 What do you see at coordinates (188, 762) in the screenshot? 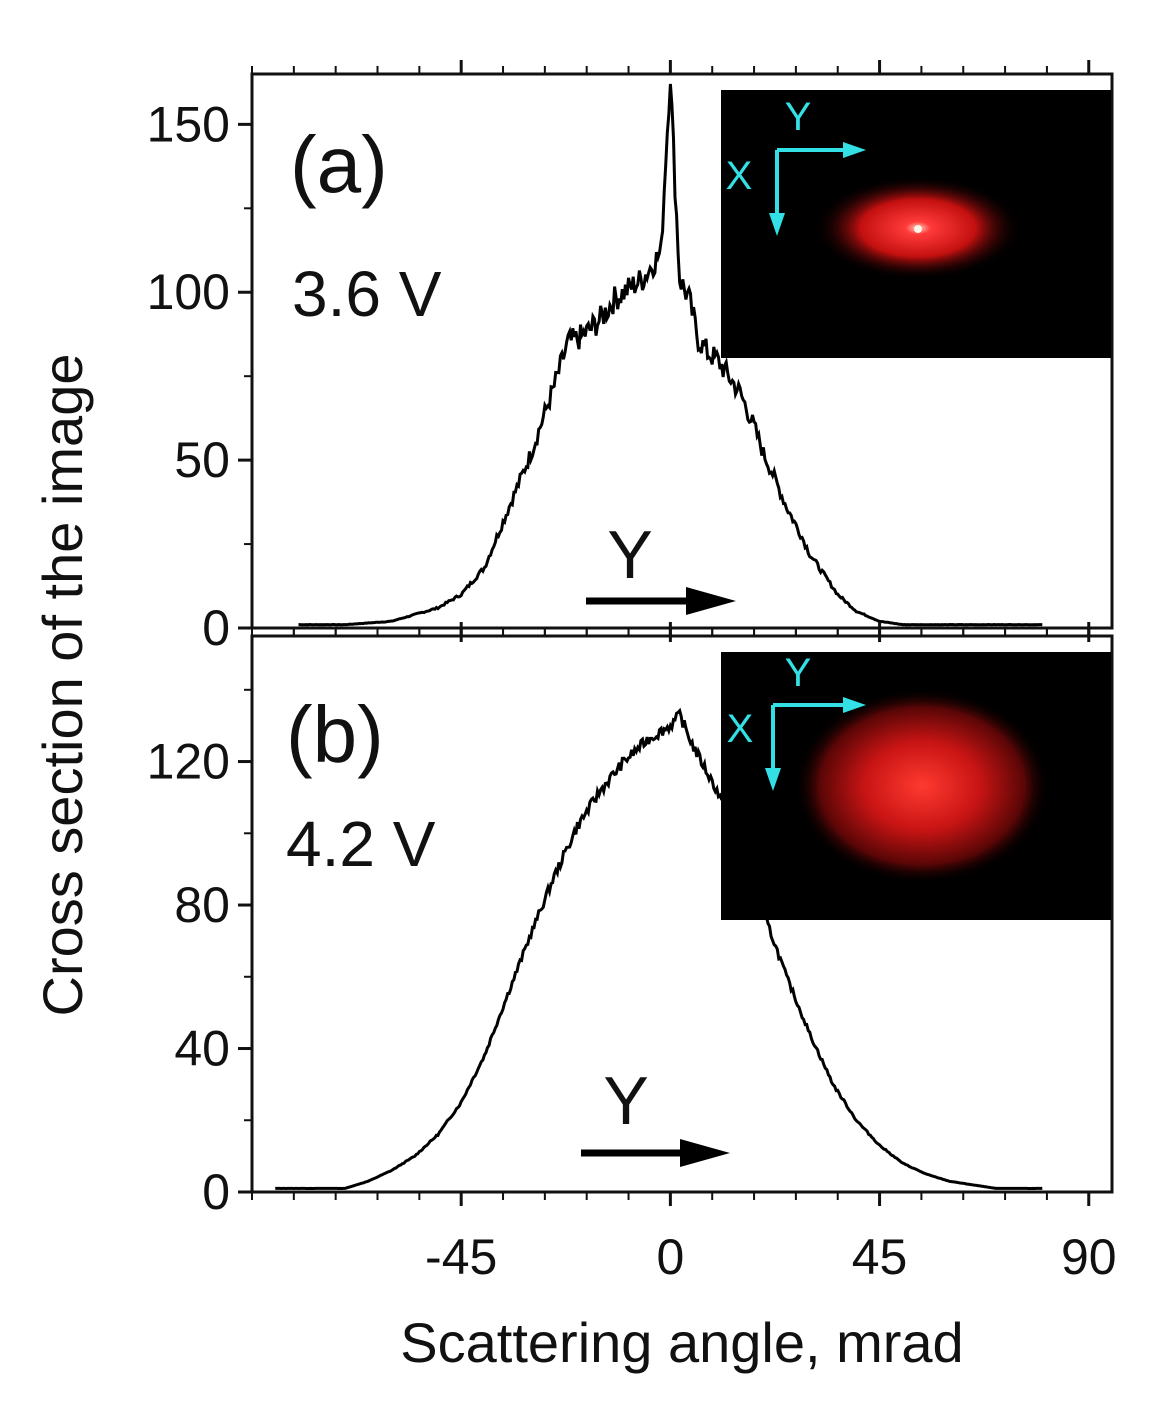
I see `panel-b-y-tick-label: 120` at bounding box center [188, 762].